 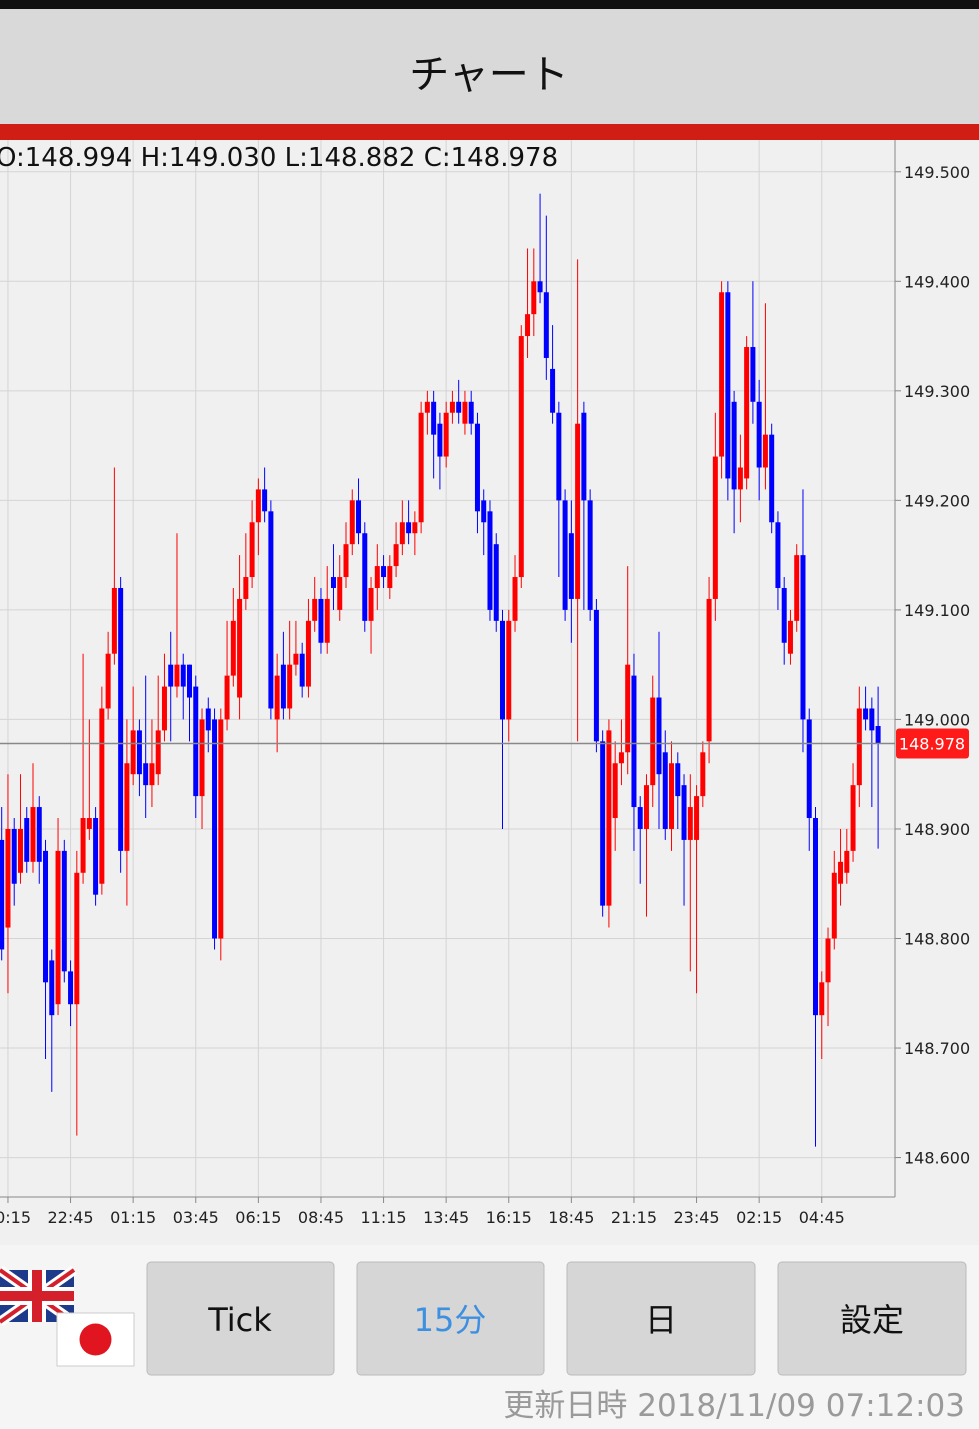 I want to click on y-tick-label: 148.900, so click(x=937, y=829).